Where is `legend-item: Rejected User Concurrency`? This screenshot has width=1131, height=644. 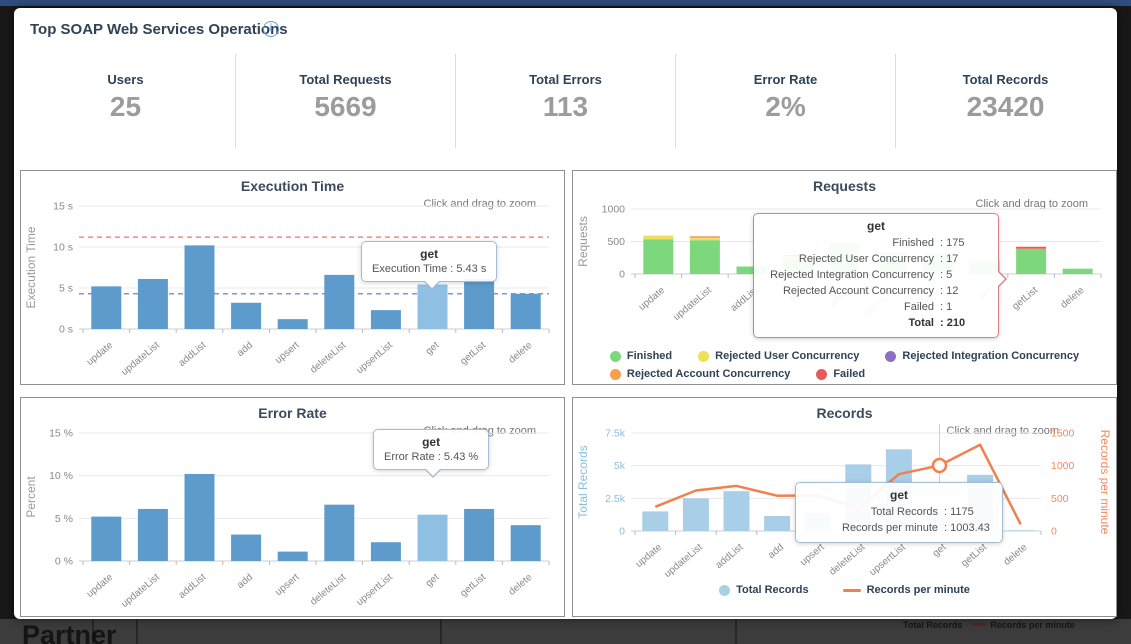 legend-item: Rejected User Concurrency is located at coordinates (778, 356).